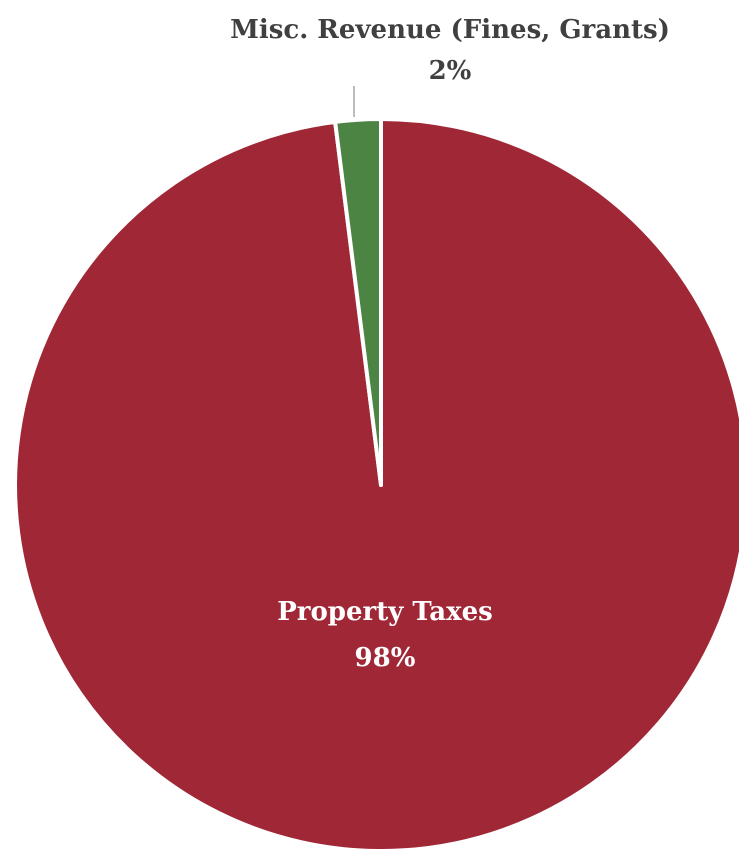 This screenshot has width=739, height=849. I want to click on slice-label-misc-revenue-value: 2%, so click(450, 71).